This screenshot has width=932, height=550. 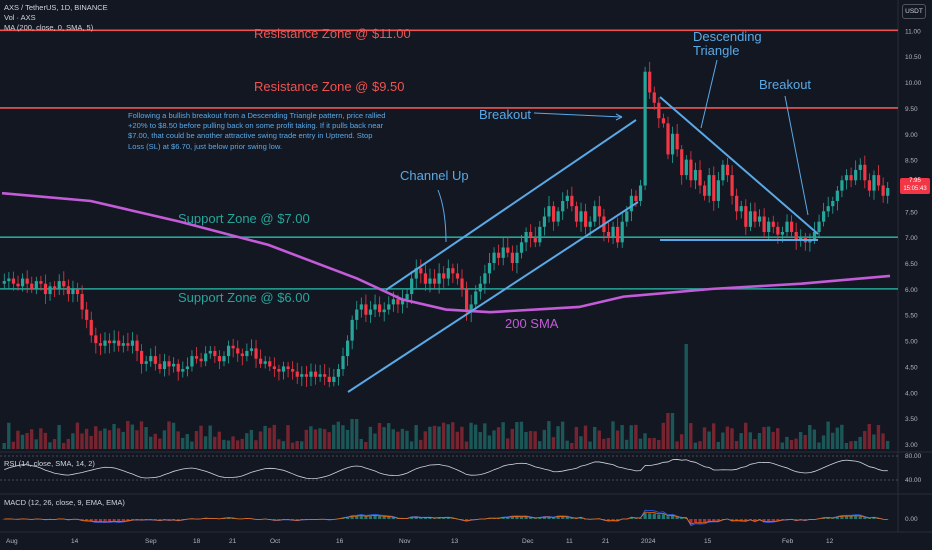 What do you see at coordinates (56, 7) in the screenshot?
I see `symbol-title: AXS / TetherUS, 1D, BINANCE` at bounding box center [56, 7].